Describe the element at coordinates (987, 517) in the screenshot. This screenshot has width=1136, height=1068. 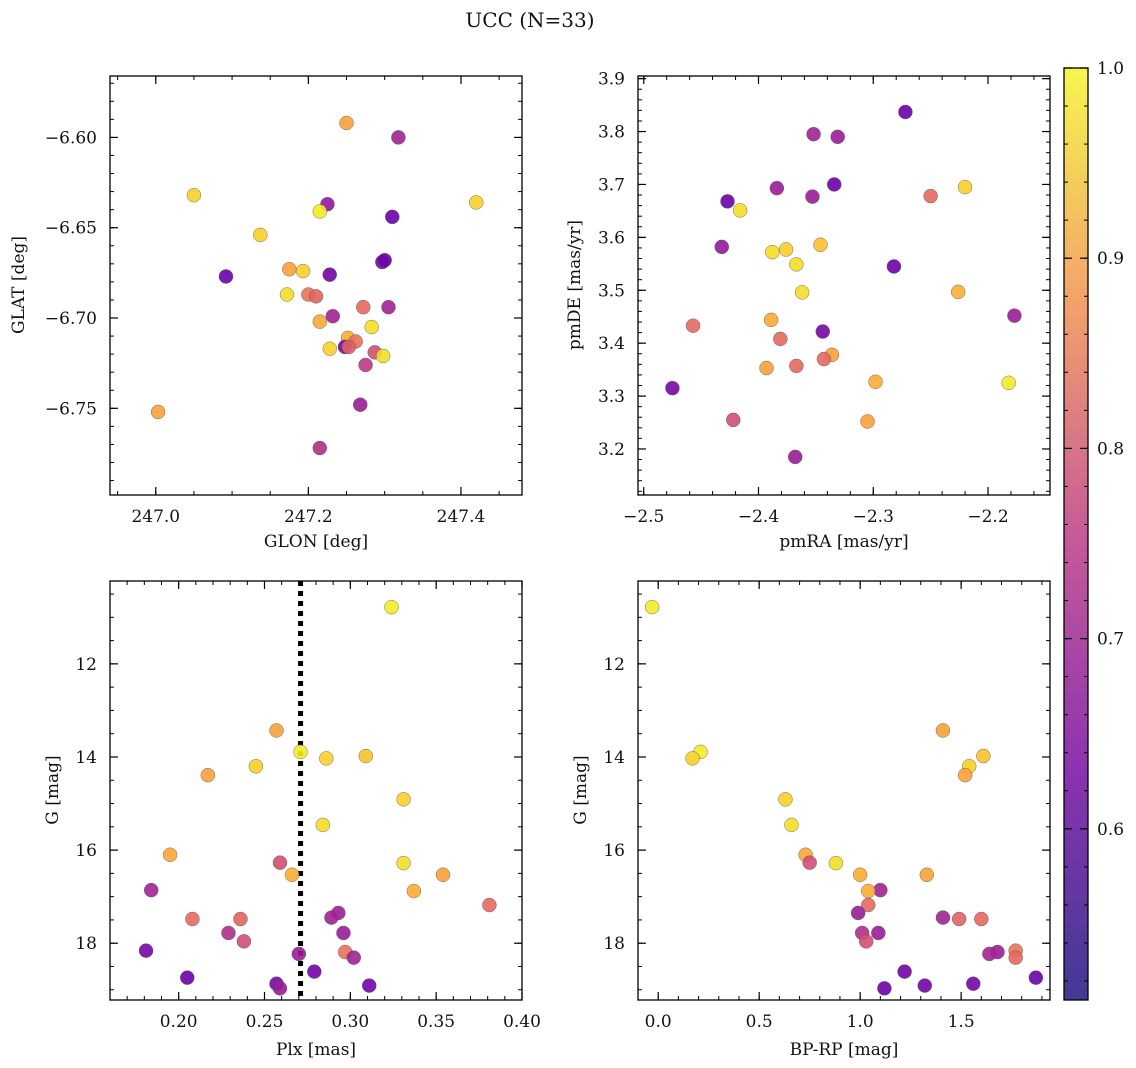
I see `pm-x-tick-label: −2.2` at that location.